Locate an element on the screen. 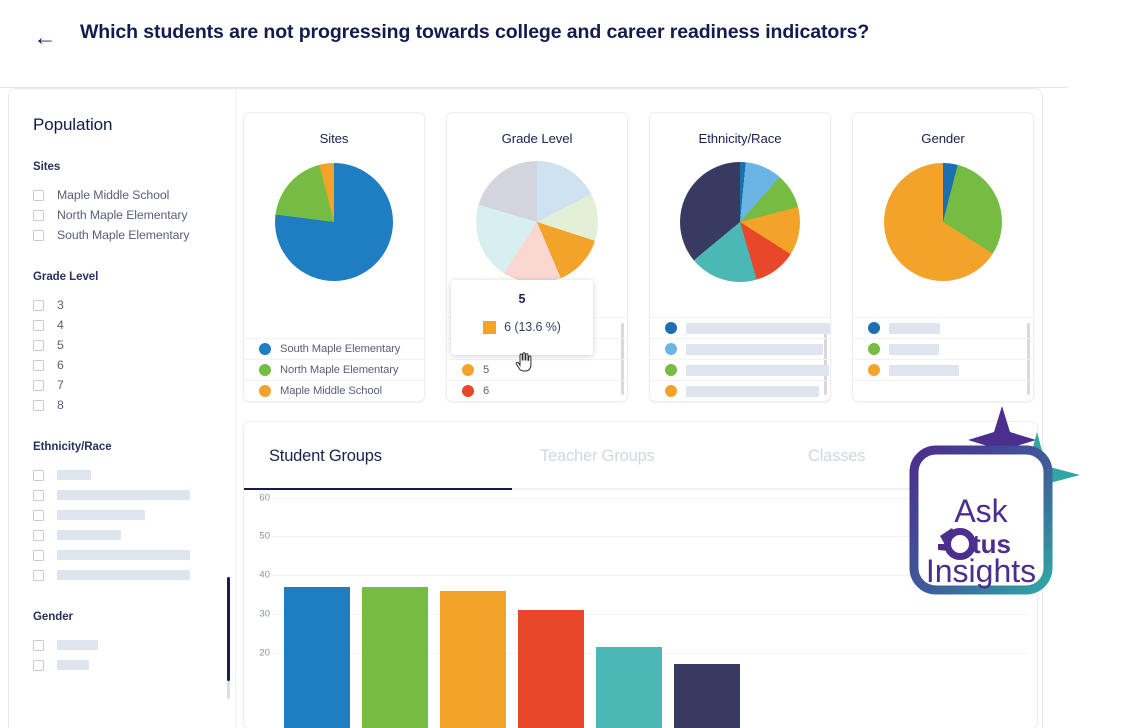 The image size is (1128, 728). tab-teacher-groups: Teacher Groups is located at coordinates (646, 456).